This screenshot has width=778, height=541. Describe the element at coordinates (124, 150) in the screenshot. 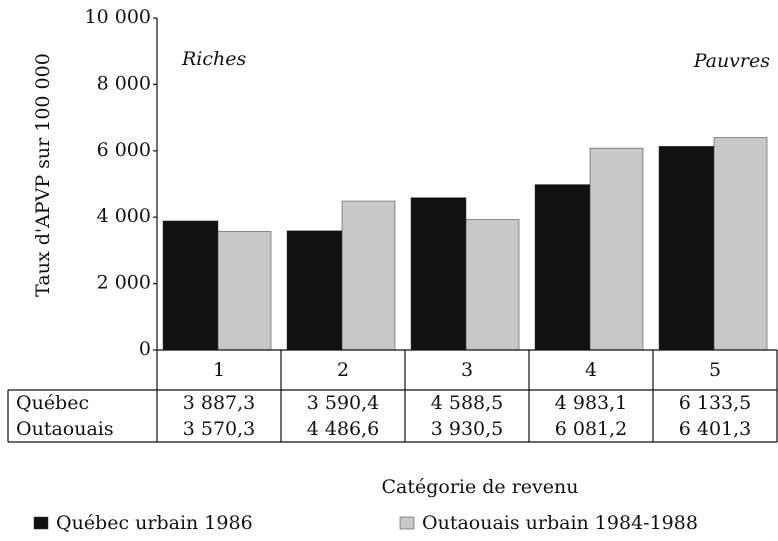

I see `y-tick-label: 6 000` at that location.